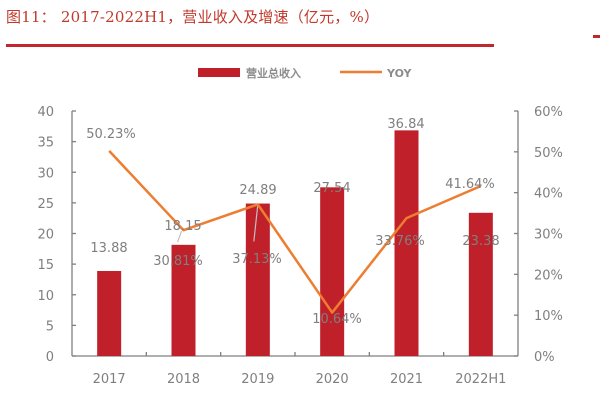 This screenshot has height=400, width=600. I want to click on left-tick-label: 15, so click(45, 265).